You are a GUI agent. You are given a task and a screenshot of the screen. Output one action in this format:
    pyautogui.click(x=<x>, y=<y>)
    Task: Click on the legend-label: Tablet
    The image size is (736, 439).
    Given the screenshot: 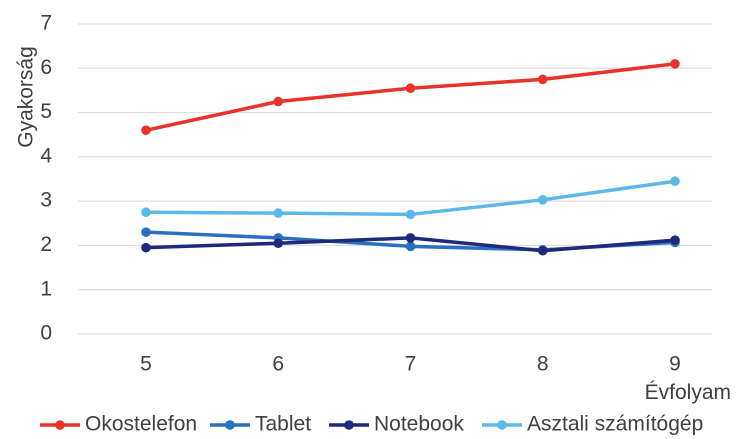 What is the action you would take?
    pyautogui.click(x=283, y=424)
    